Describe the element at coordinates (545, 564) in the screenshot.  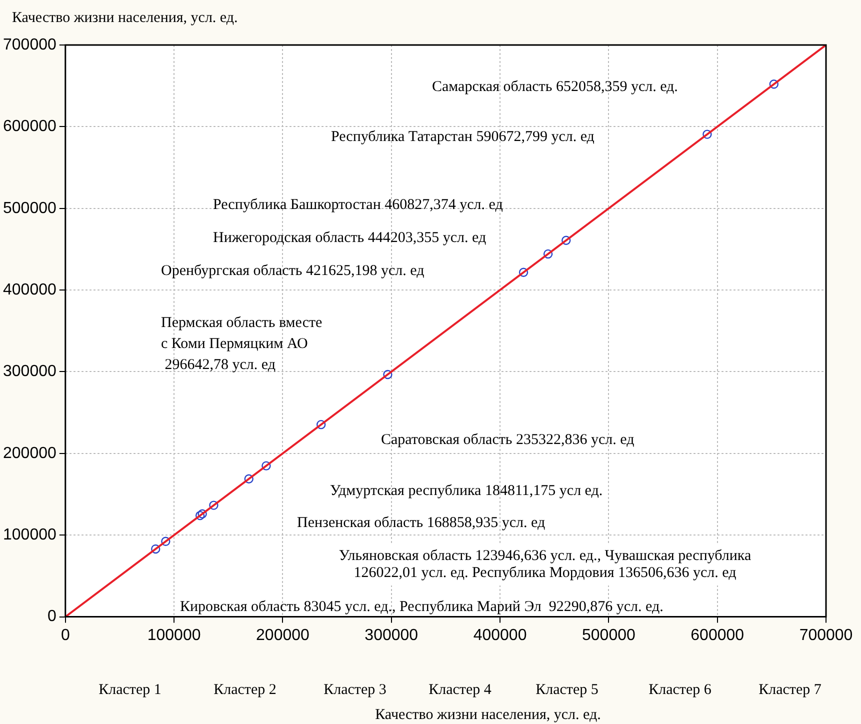
I see `annotation: Ульяновская область 123946,636 усл. ед., Чувашская республика 126022,01 усл. ед. Республика Мордовия 136506,636 усл. ед` at that location.